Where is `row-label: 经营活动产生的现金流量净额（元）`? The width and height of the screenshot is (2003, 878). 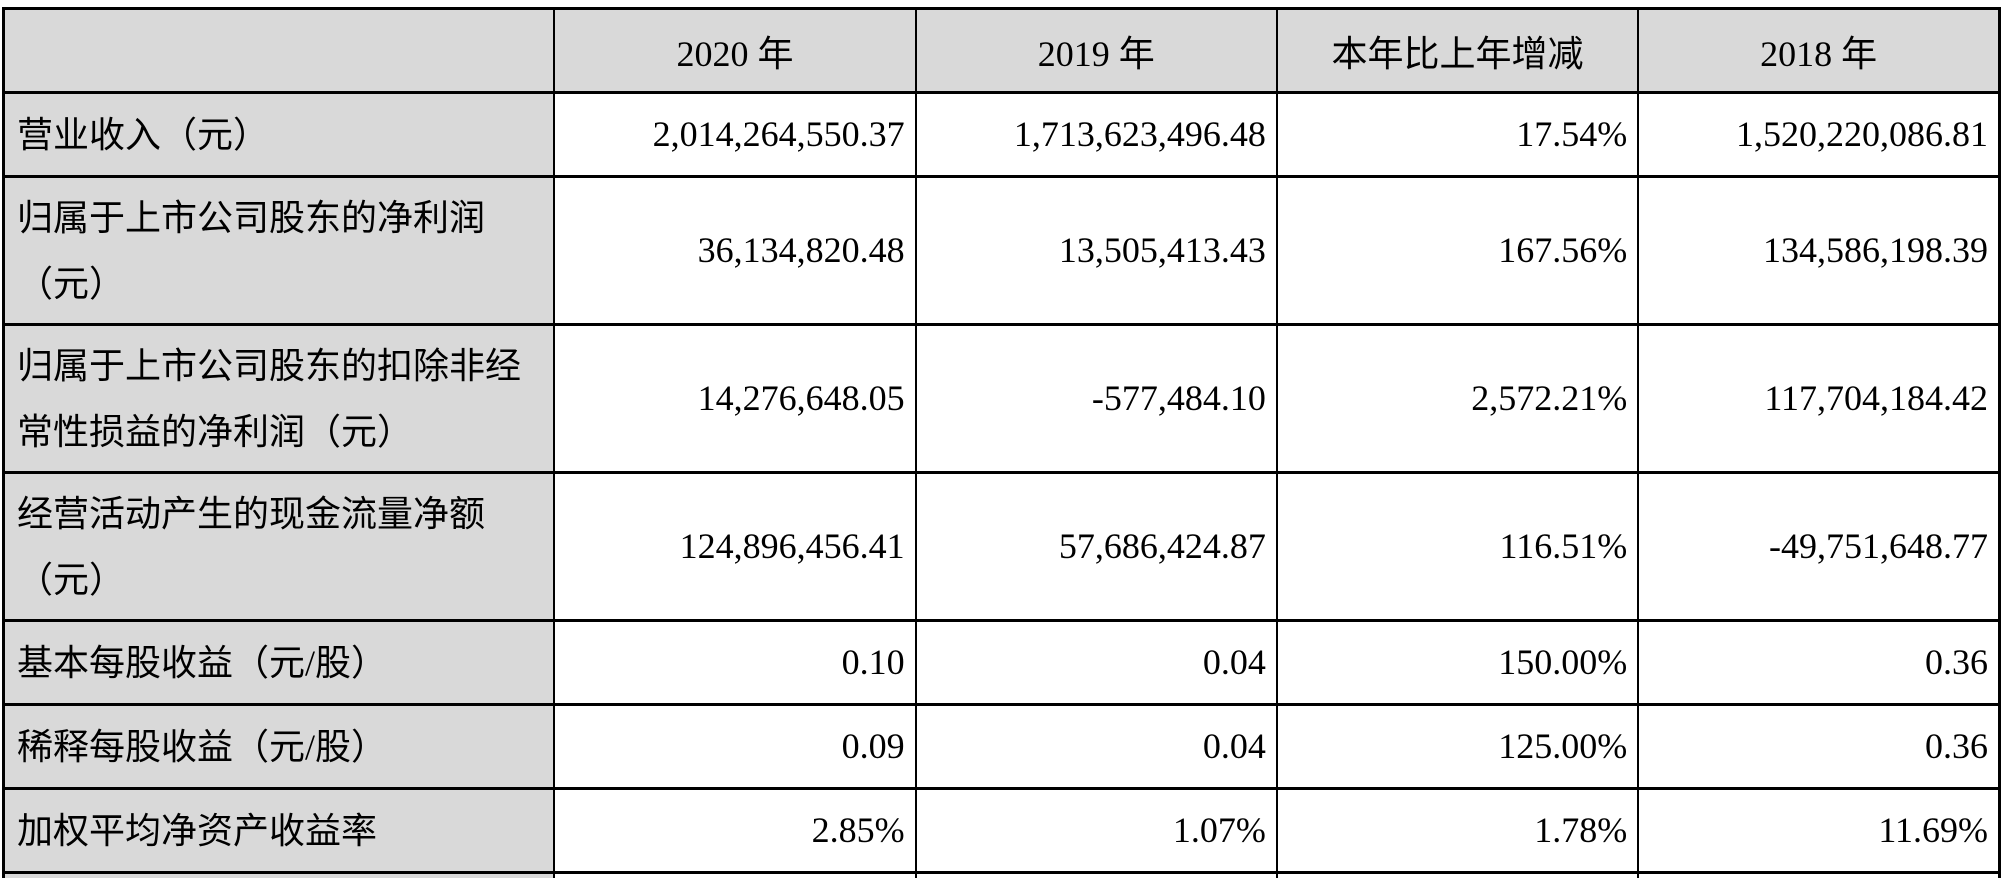
row-label: 经营活动产生的现金流量净额（元） is located at coordinates (279, 546).